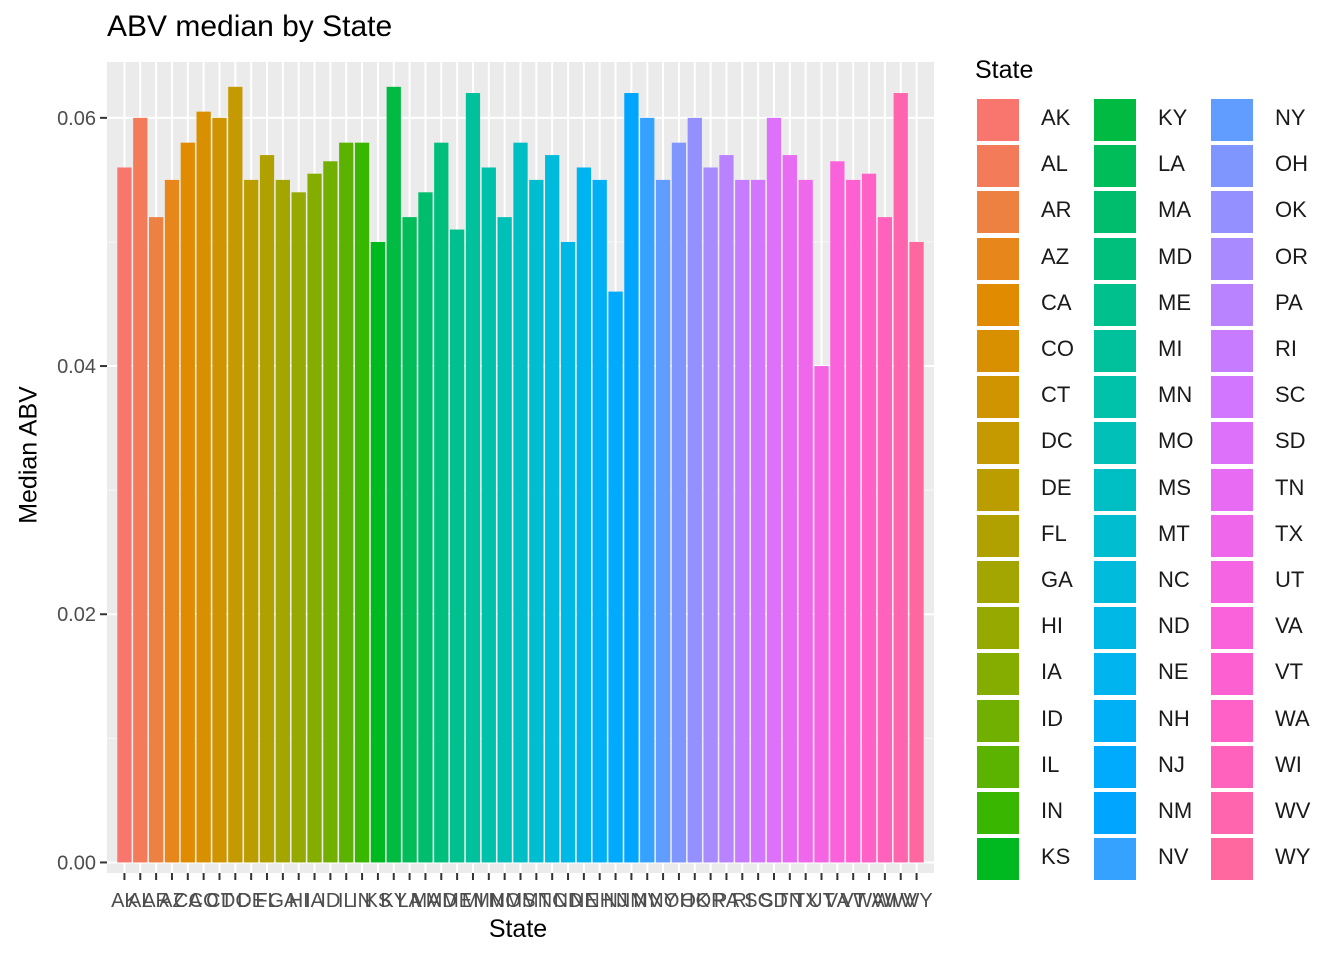  What do you see at coordinates (663, 521) in the screenshot?
I see `bar-ny` at bounding box center [663, 521].